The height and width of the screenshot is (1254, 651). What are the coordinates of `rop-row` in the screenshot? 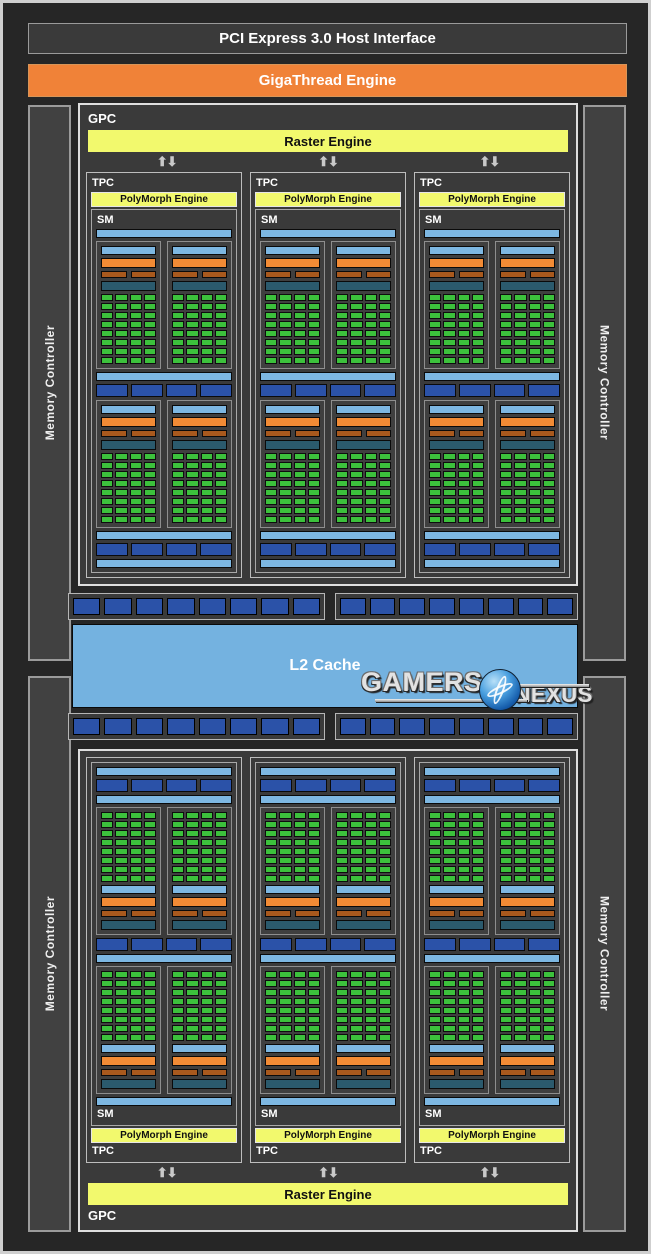 It's located at (323, 726).